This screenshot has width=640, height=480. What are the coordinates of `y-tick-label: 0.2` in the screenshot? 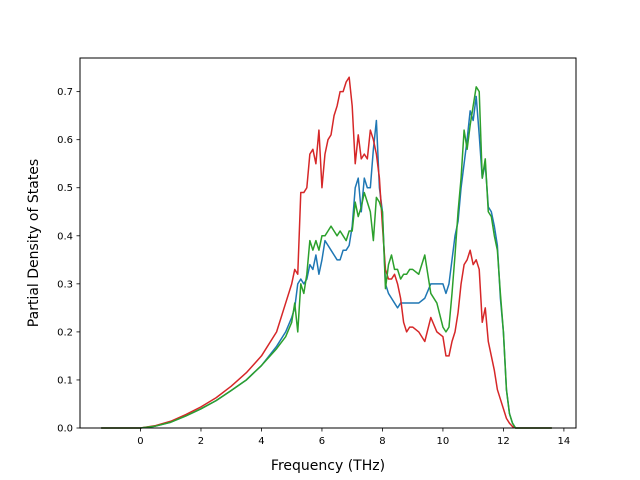 It's located at (65, 332).